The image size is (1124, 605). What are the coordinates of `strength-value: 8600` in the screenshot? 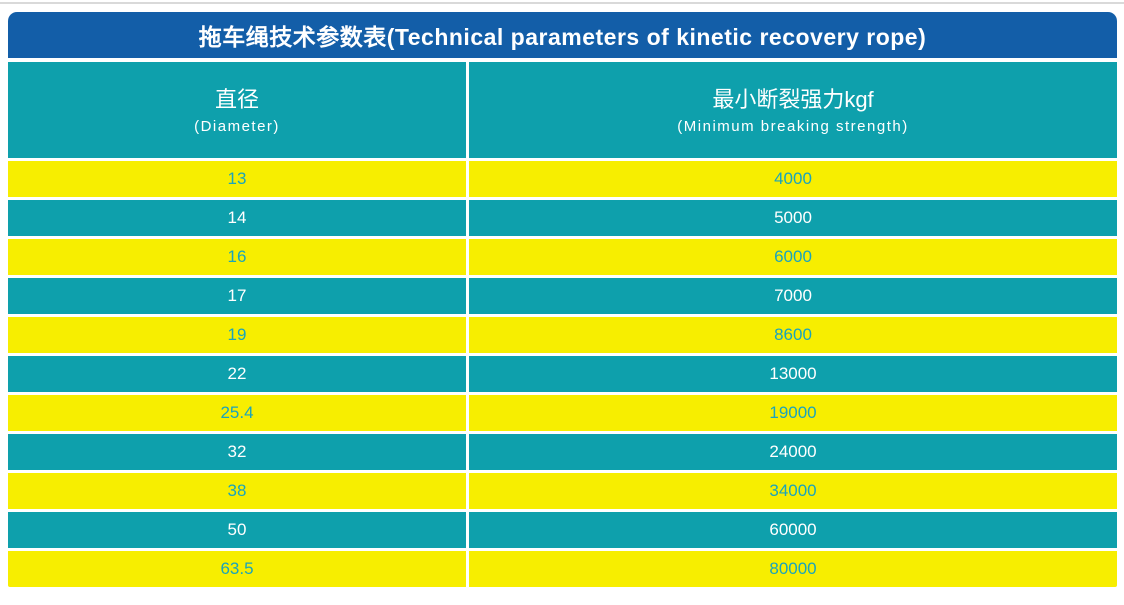 It's located at (793, 335).